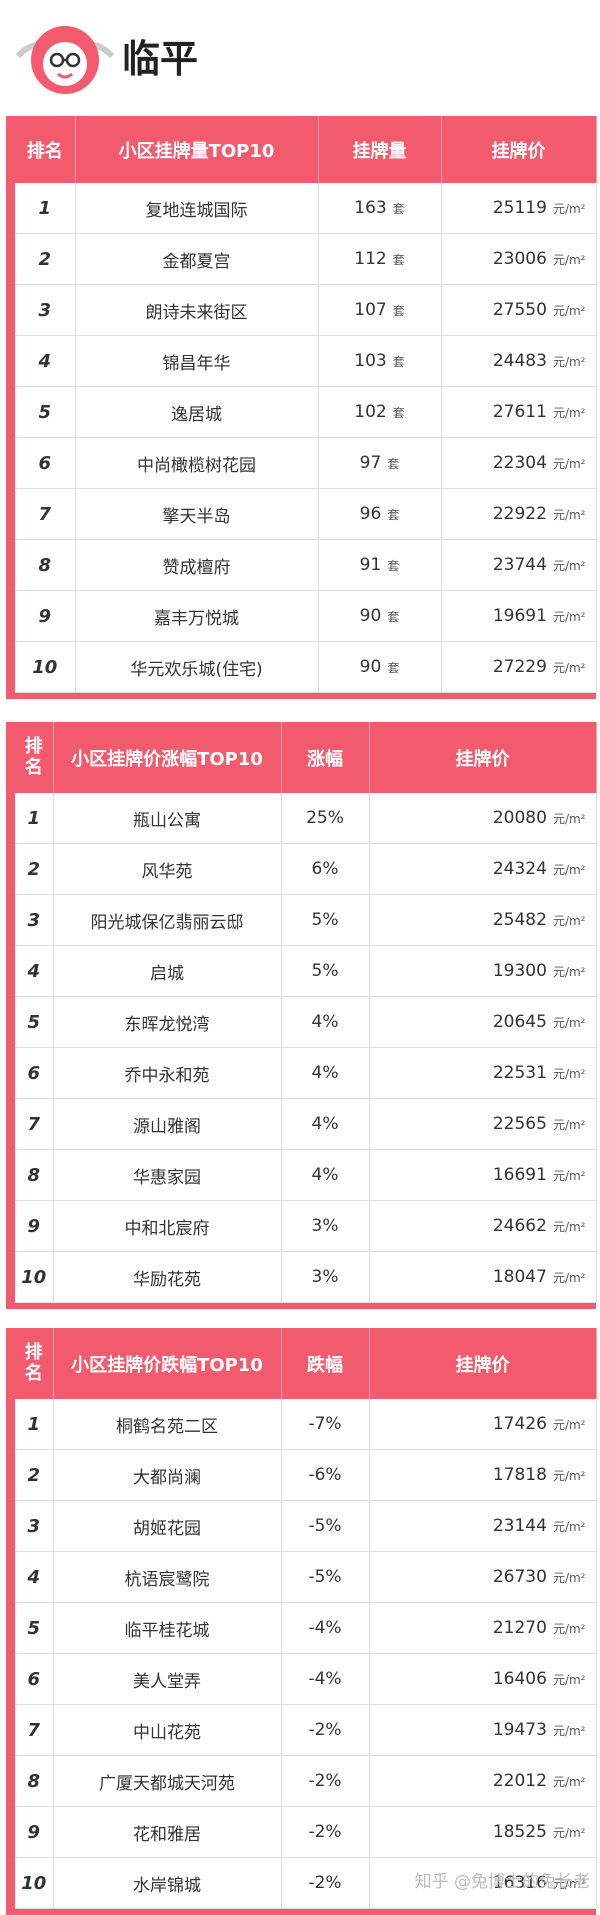  Describe the element at coordinates (306, 1475) in the screenshot. I see `data-row: 2 大都尚澜 -6% 17818 元/m²` at that location.